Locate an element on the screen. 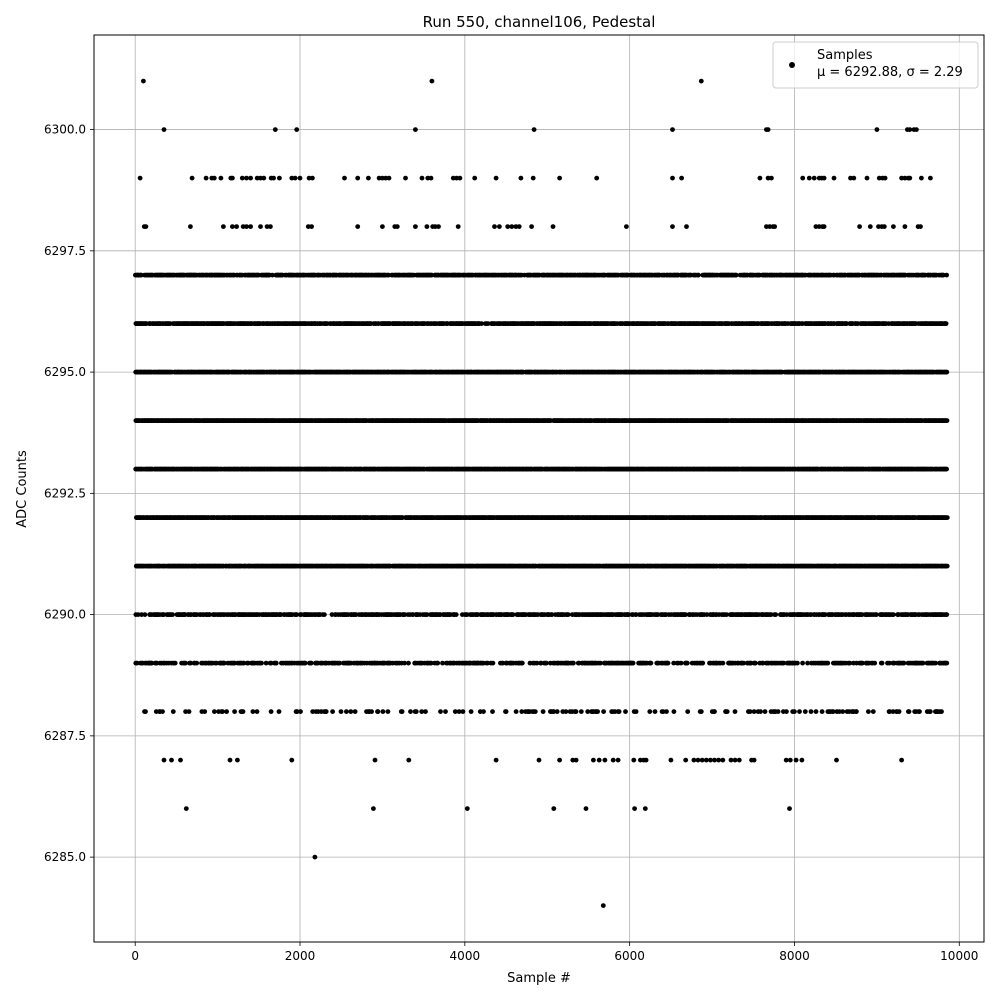  chart-title: Run 550, channel106, Pedestal is located at coordinates (539, 22).